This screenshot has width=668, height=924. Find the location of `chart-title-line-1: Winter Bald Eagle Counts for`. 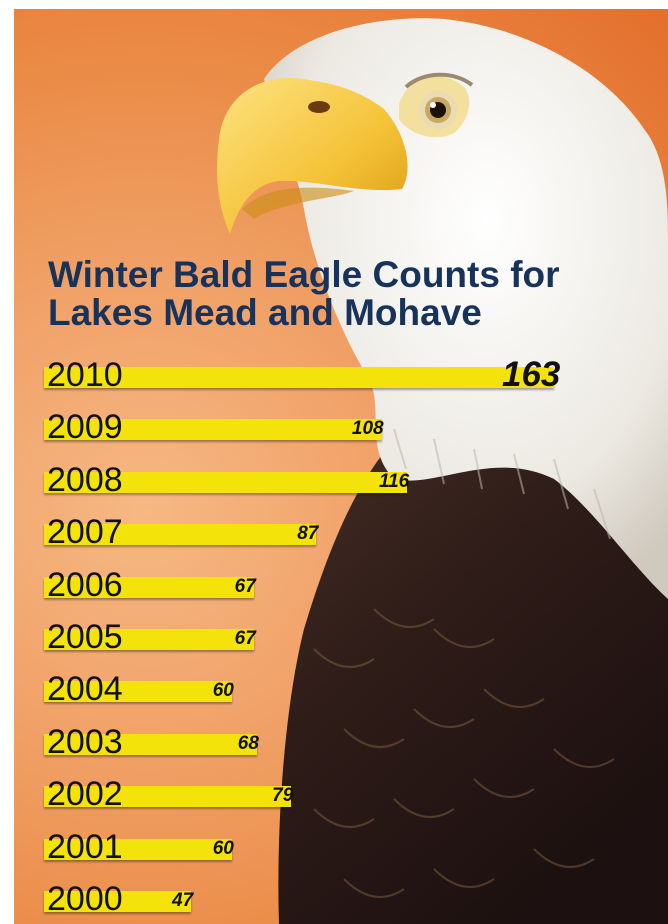

chart-title-line-1: Winter Bald Eagle Counts for is located at coordinates (304, 274).